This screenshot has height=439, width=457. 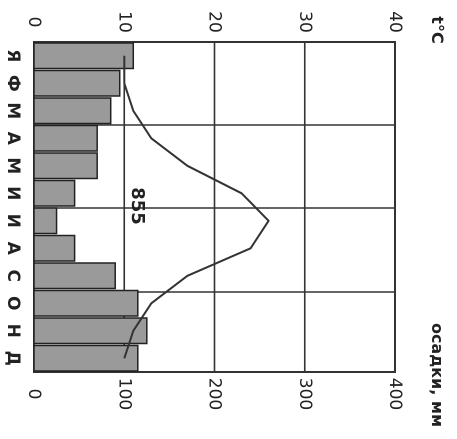 I want to click on precip-tick-label: 200, so click(x=215, y=394).